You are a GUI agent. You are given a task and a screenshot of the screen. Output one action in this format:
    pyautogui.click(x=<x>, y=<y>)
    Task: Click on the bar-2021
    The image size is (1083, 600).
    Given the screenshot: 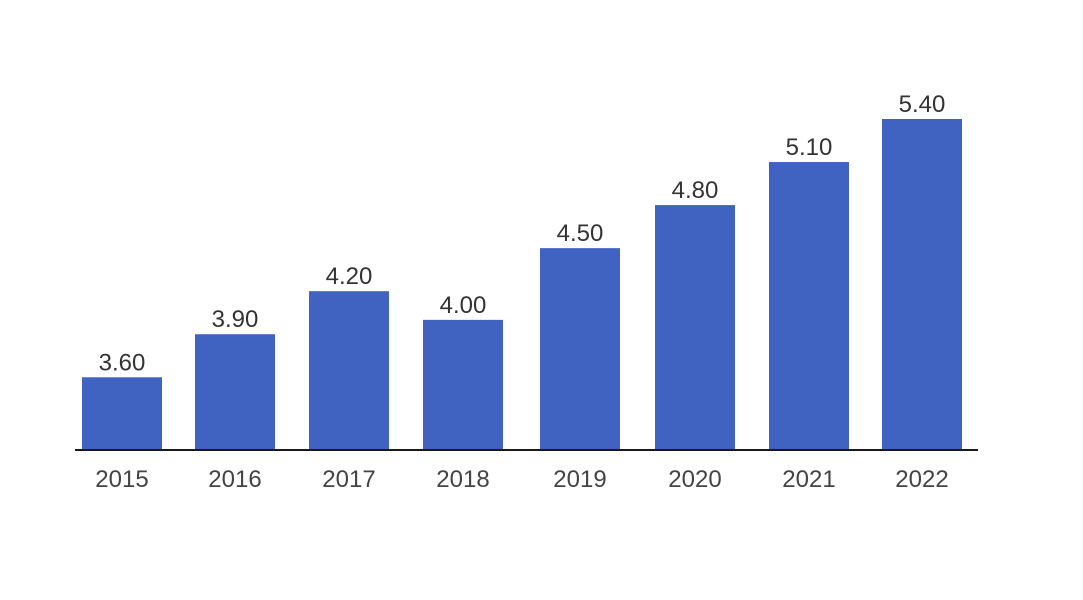 What is the action you would take?
    pyautogui.click(x=809, y=306)
    